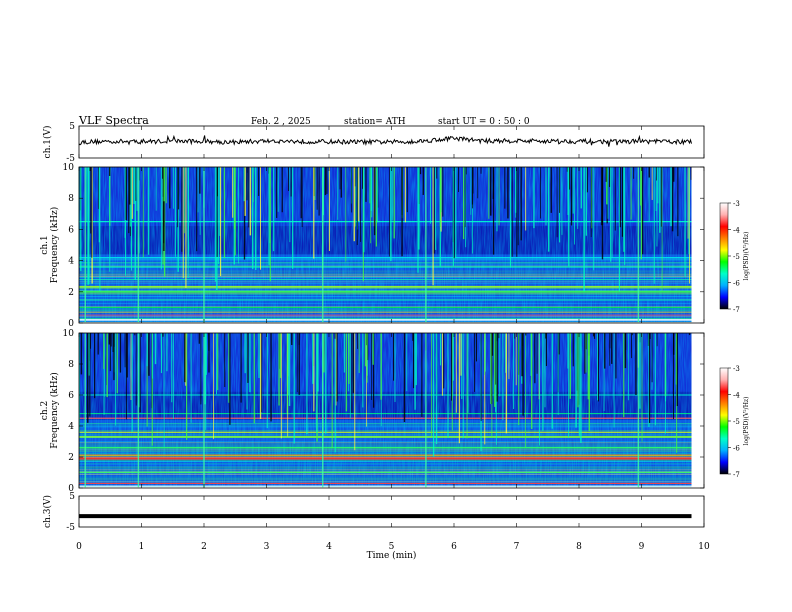  What do you see at coordinates (642, 547) in the screenshot?
I see `time-tick-label: 9` at bounding box center [642, 547].